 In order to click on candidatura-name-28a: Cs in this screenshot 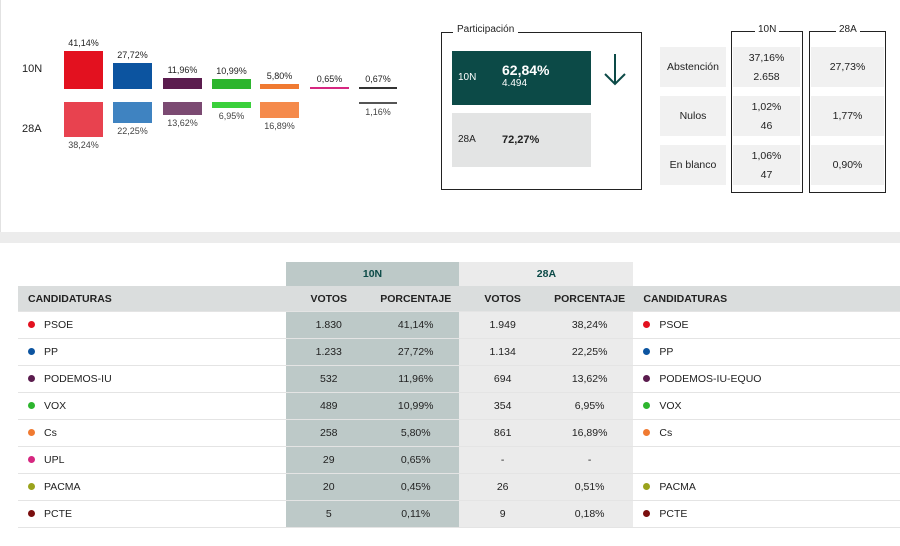, I will do `click(666, 433)`.